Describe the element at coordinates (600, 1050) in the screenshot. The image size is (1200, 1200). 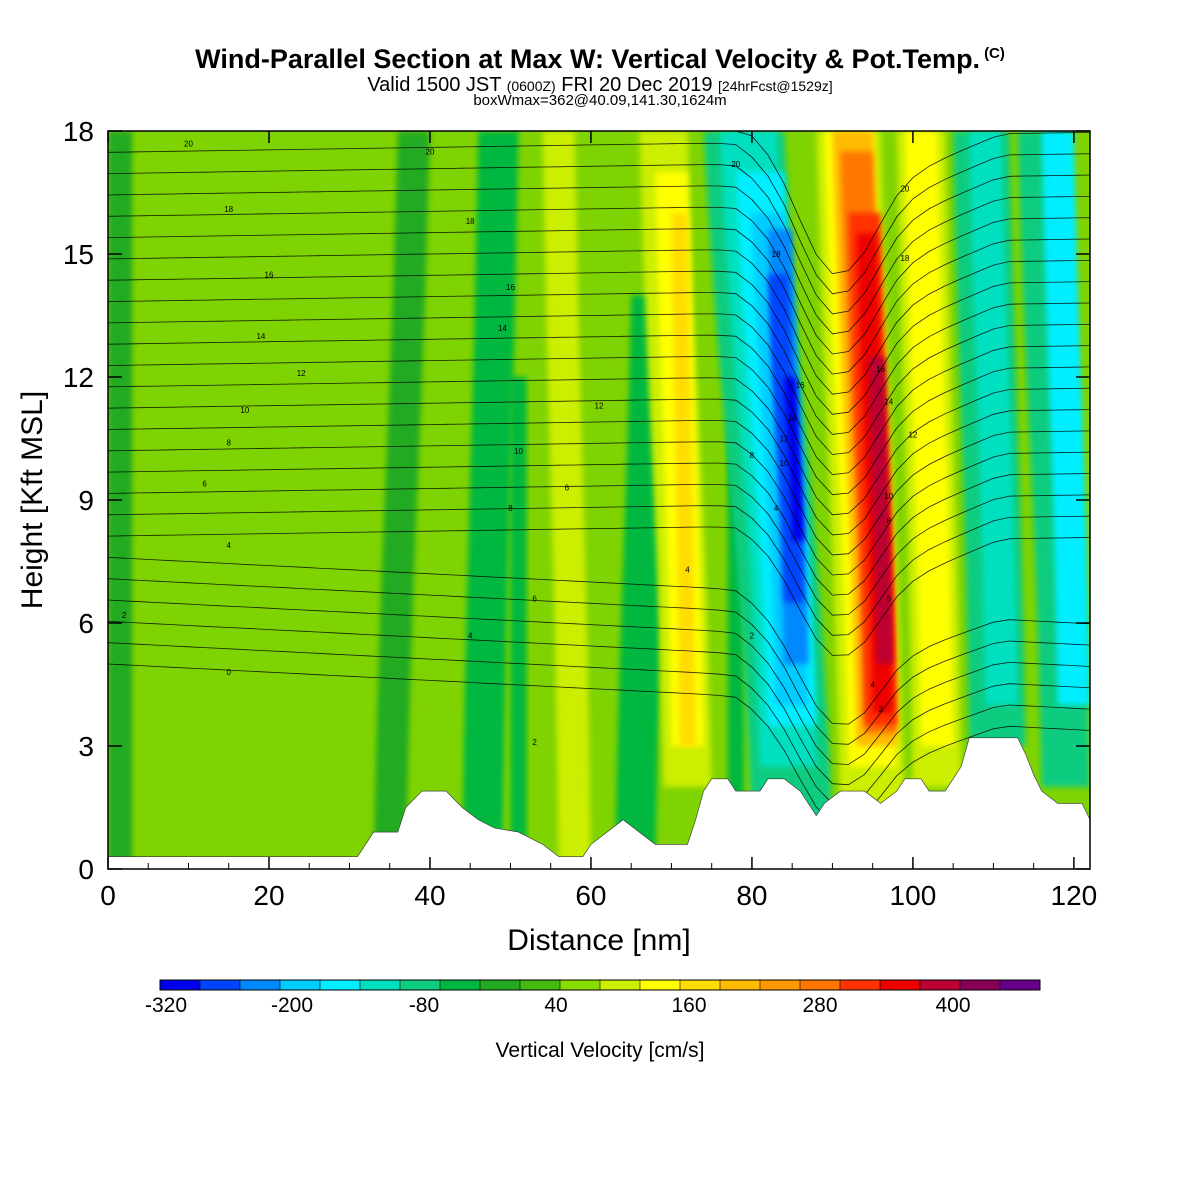
I see `colorbar-label: Vertical Velocity [cm/s]` at that location.